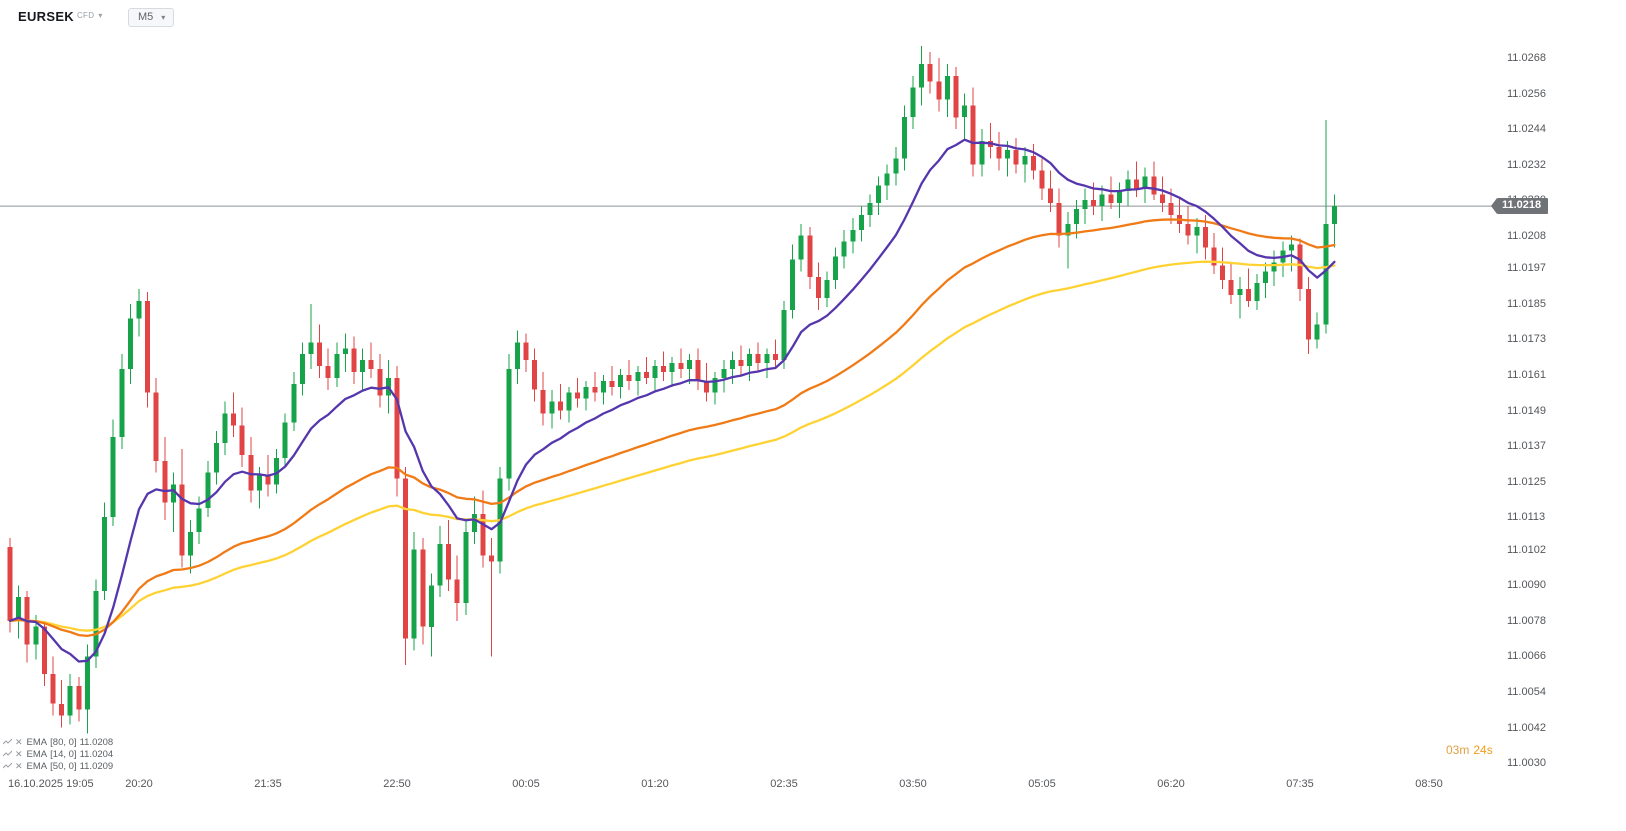  Describe the element at coordinates (1526, 268) in the screenshot. I see `price-axis-label: 11.0197` at that location.